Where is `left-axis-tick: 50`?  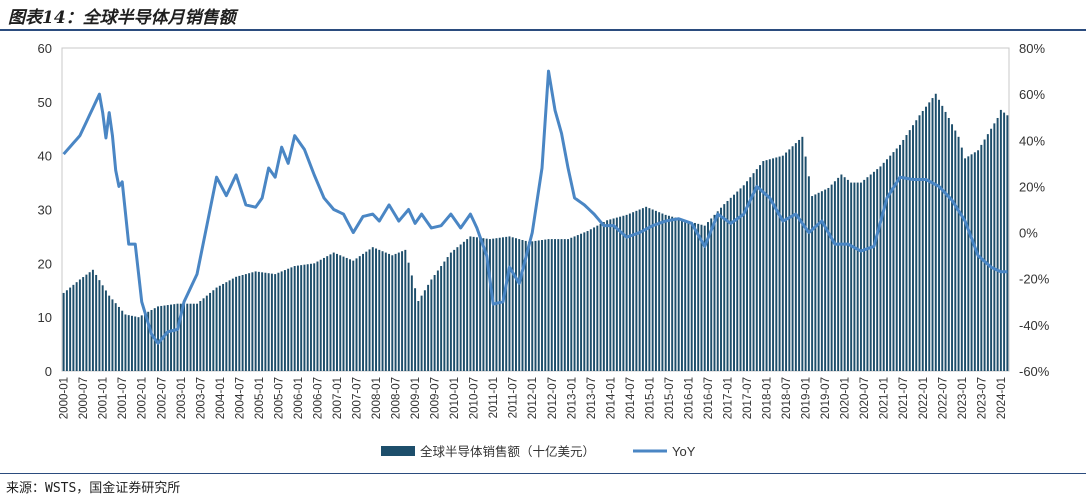 left-axis-tick: 50 is located at coordinates (45, 102).